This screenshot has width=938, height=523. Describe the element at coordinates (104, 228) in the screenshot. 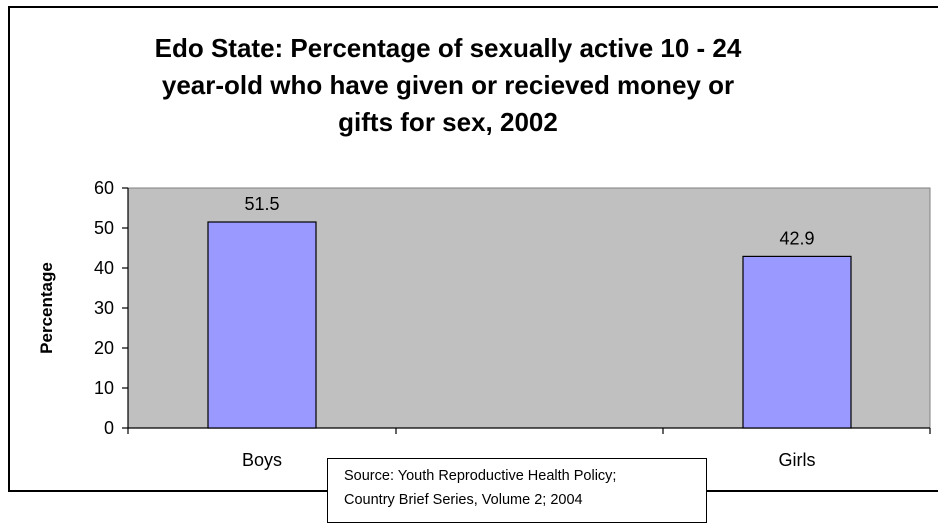

I see `y-tick-label: 50` at that location.